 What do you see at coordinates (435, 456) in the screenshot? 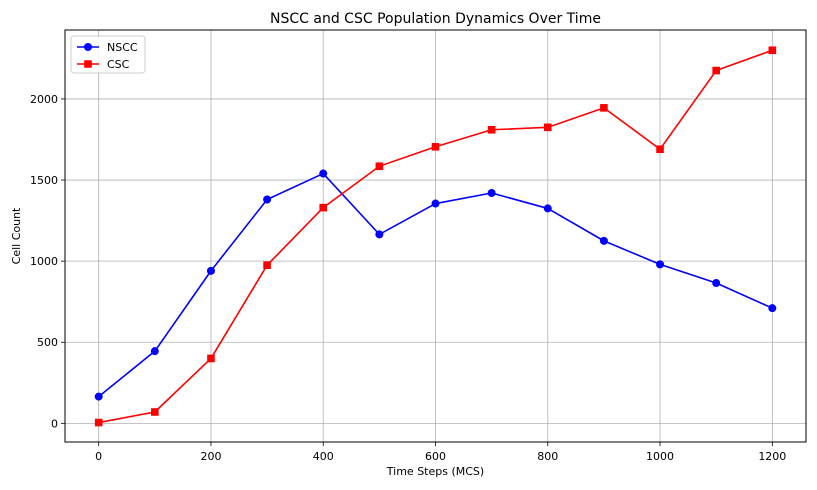
I see `x-tick-label: 600` at bounding box center [435, 456].